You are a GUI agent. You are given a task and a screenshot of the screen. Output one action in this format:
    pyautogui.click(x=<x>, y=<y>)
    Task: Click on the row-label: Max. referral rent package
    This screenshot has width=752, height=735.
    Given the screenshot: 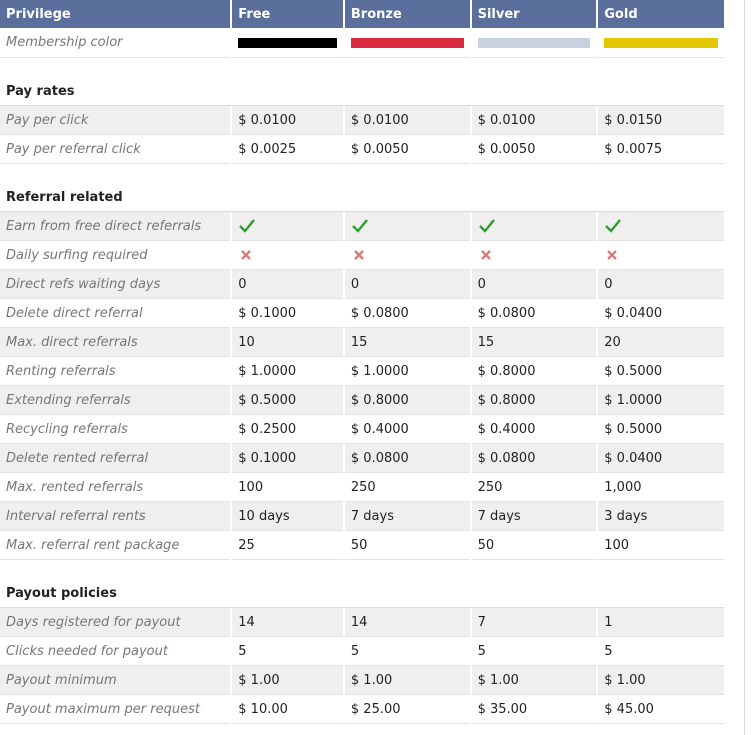 What is the action you would take?
    pyautogui.click(x=115, y=545)
    